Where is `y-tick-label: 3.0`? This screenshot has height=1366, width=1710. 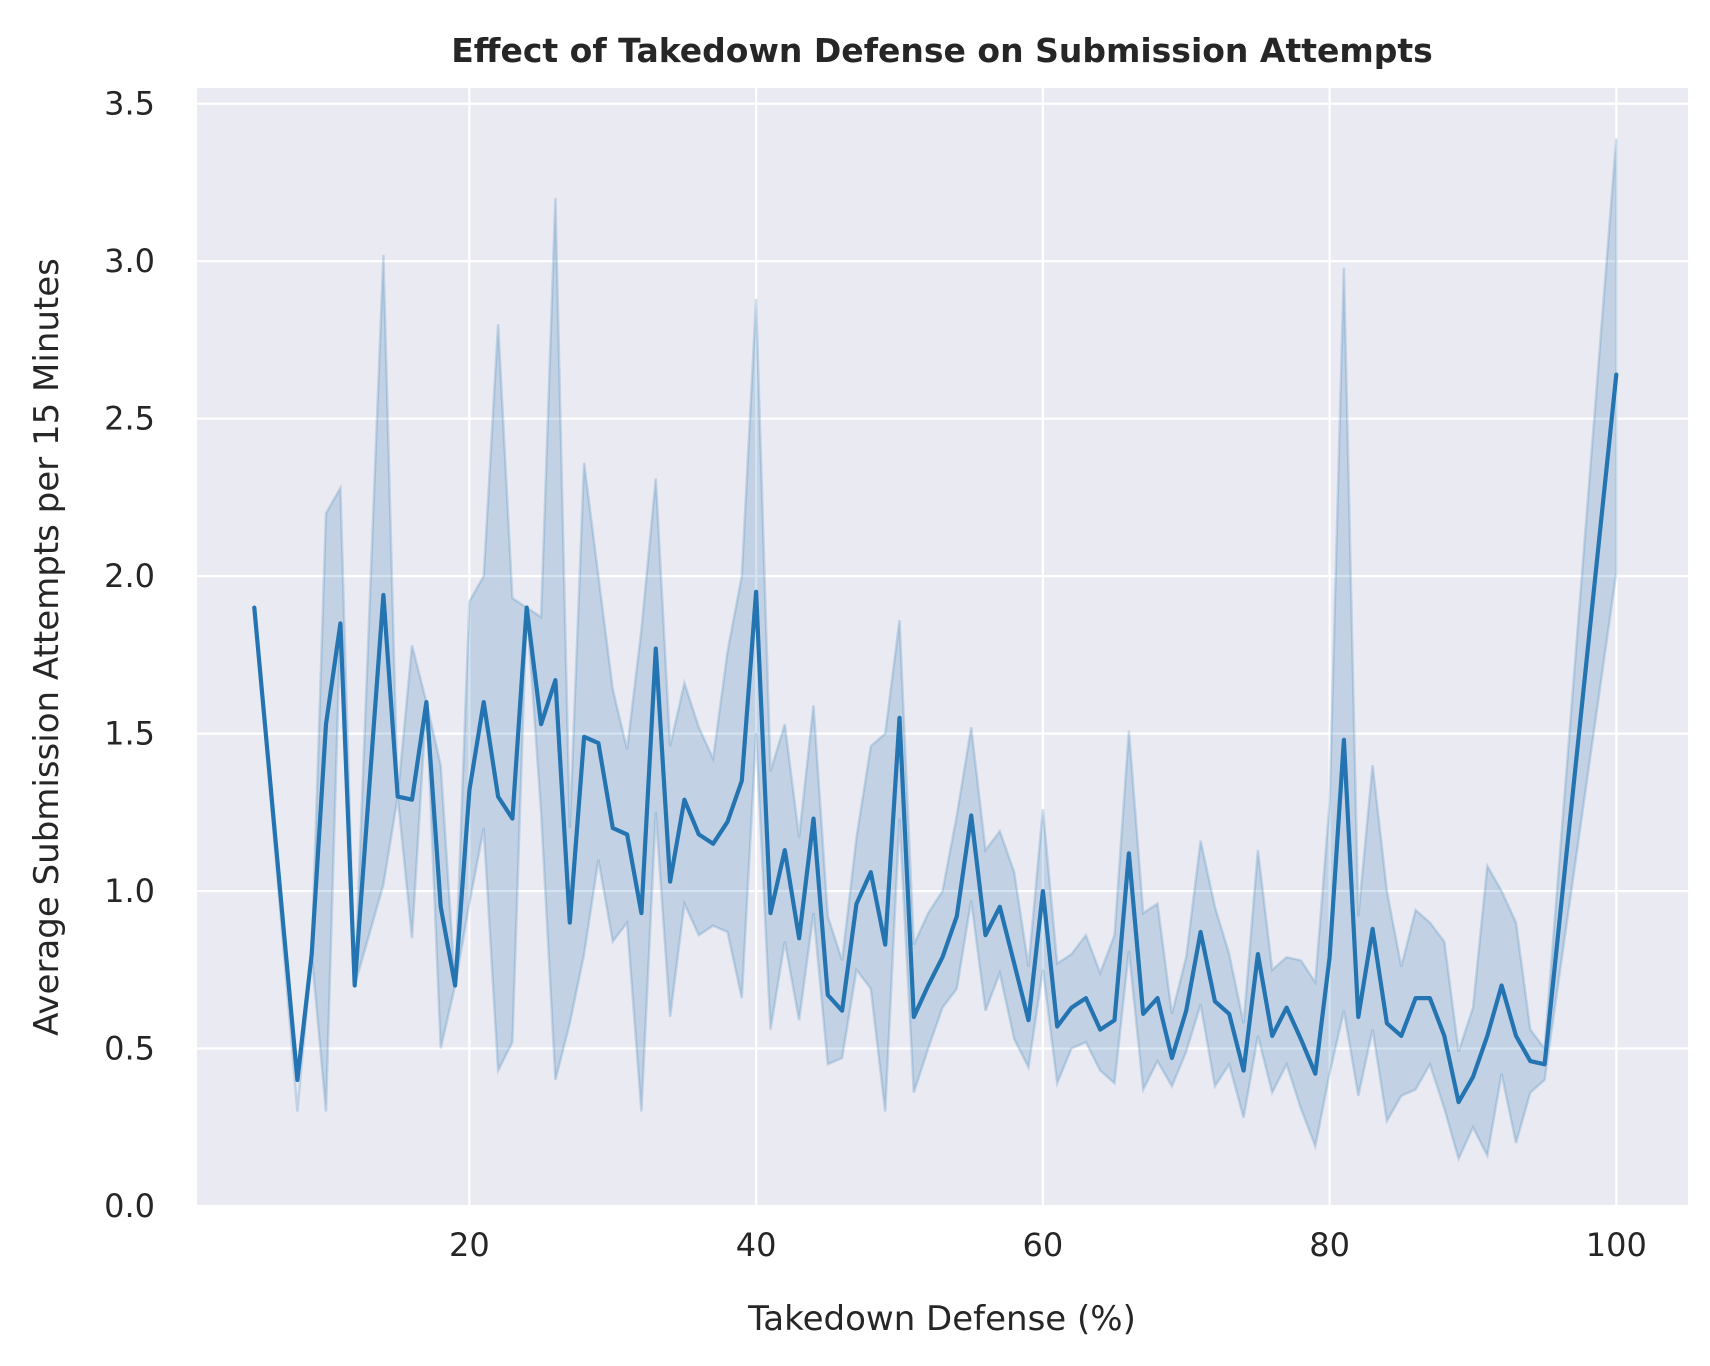 y-tick-label: 3.0 is located at coordinates (129, 261).